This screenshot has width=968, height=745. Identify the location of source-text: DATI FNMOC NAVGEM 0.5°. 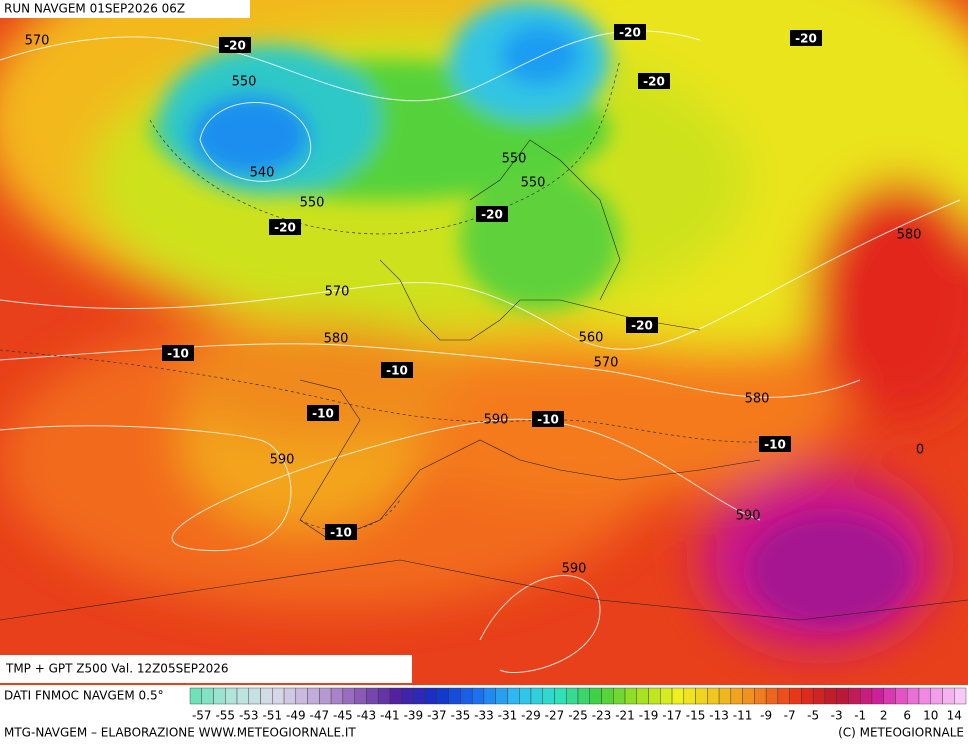
(84, 696).